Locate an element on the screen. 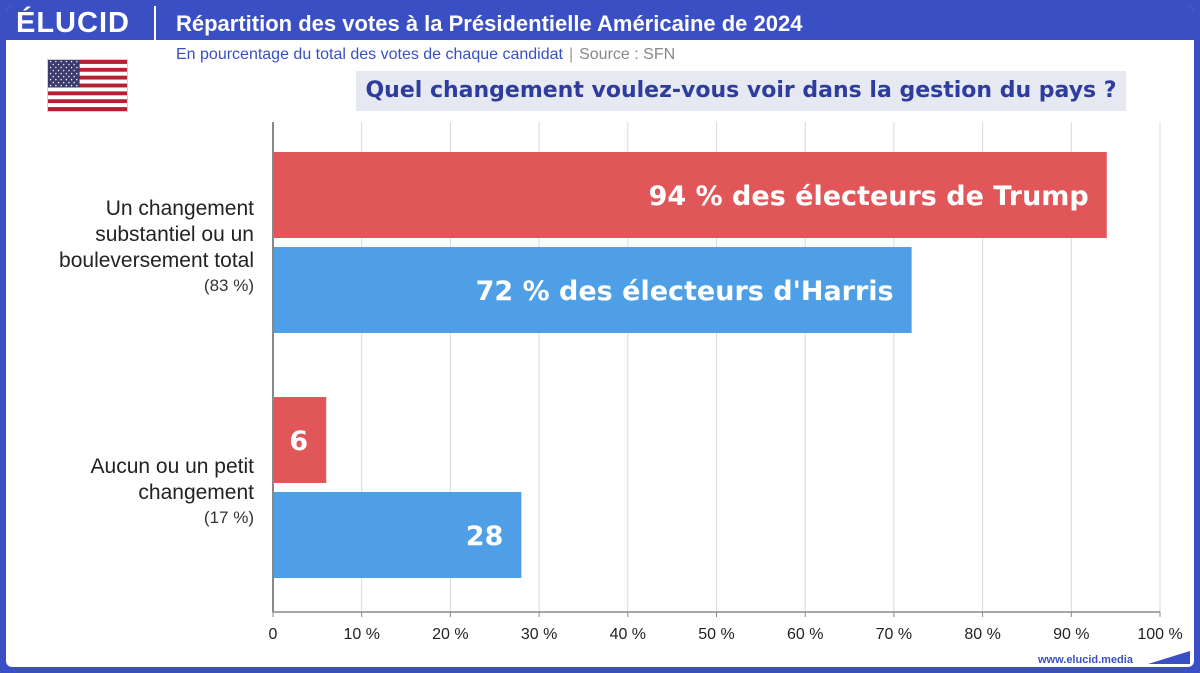 The image size is (1200, 673). category-label-line: Aucun ou un petit is located at coordinates (172, 466).